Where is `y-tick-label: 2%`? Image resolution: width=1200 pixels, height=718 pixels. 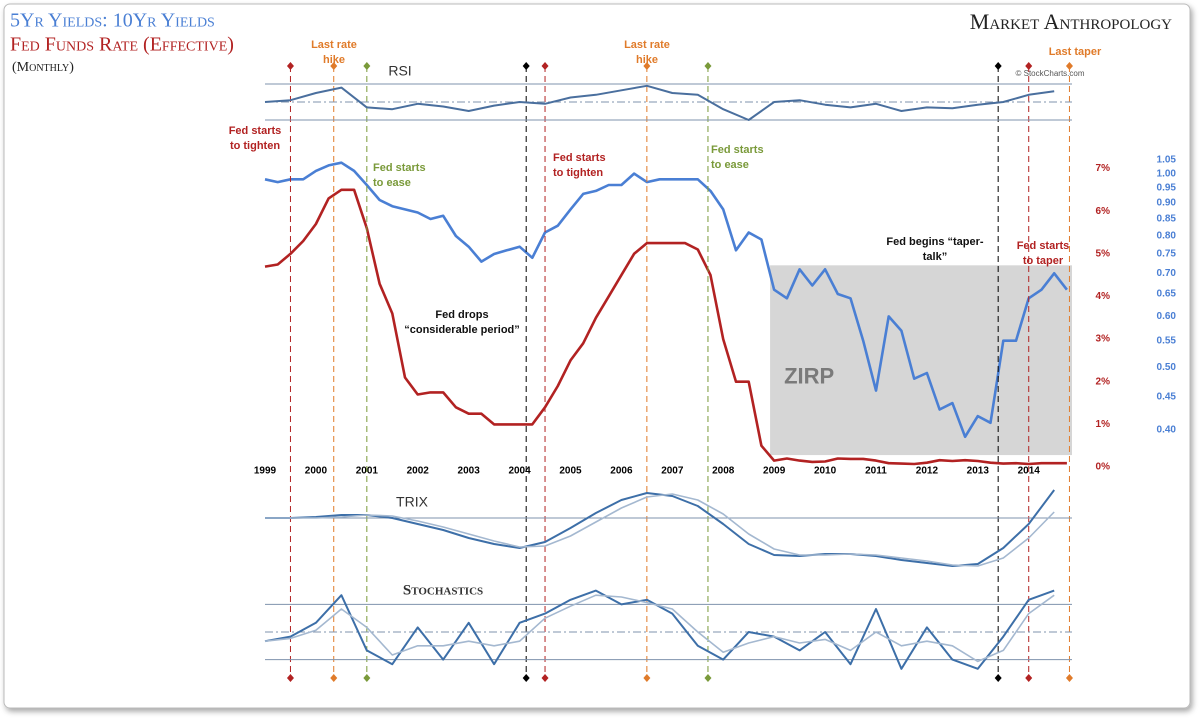 y-tick-label: 2% is located at coordinates (1103, 381).